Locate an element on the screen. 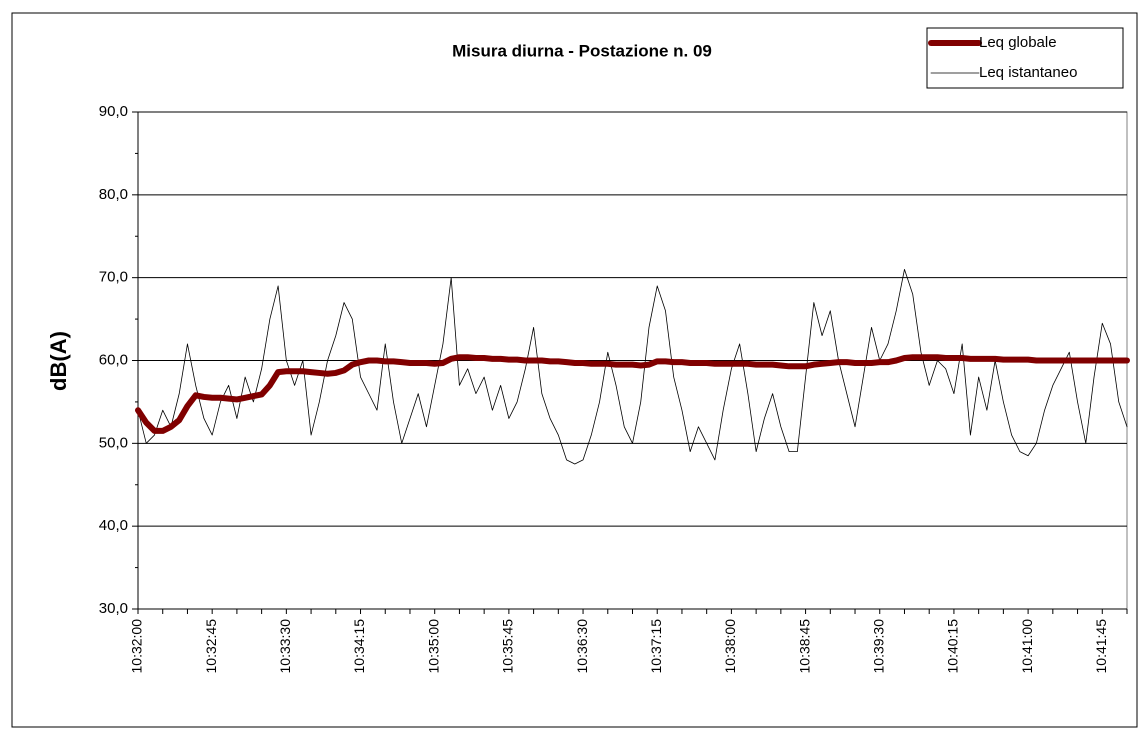 The width and height of the screenshot is (1144, 735). x-tick-label: 10:36:30 is located at coordinates (582, 646).